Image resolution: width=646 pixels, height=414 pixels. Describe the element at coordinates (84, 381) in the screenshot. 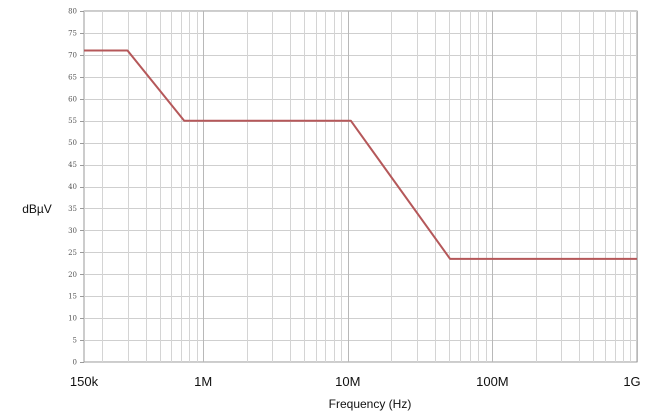

I see `x-tick-label: 150k` at that location.